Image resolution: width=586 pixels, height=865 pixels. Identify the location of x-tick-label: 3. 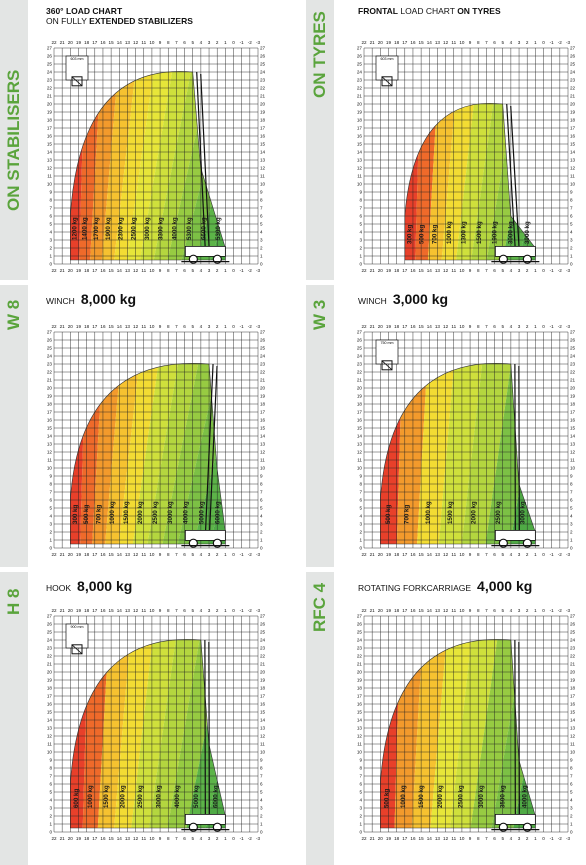
(519, 42).